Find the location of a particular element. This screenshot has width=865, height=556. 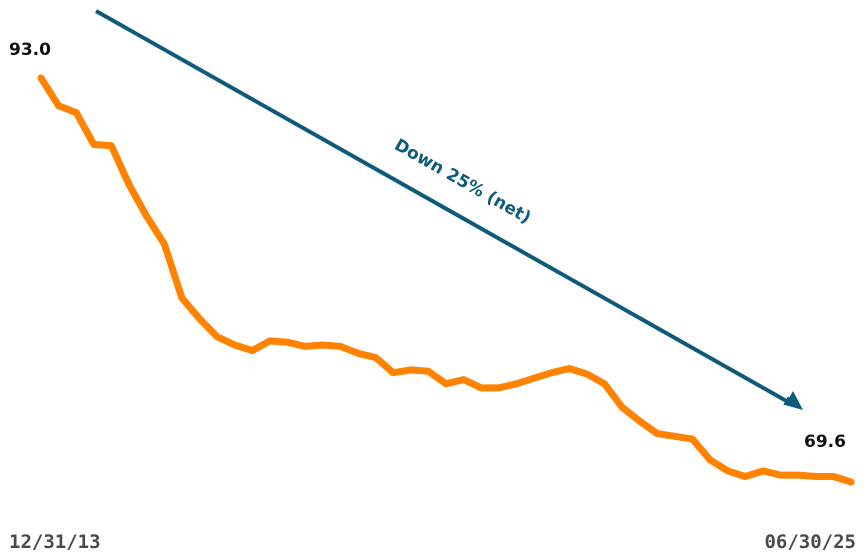

start-date-label: 12/31/13 is located at coordinates (55, 542).